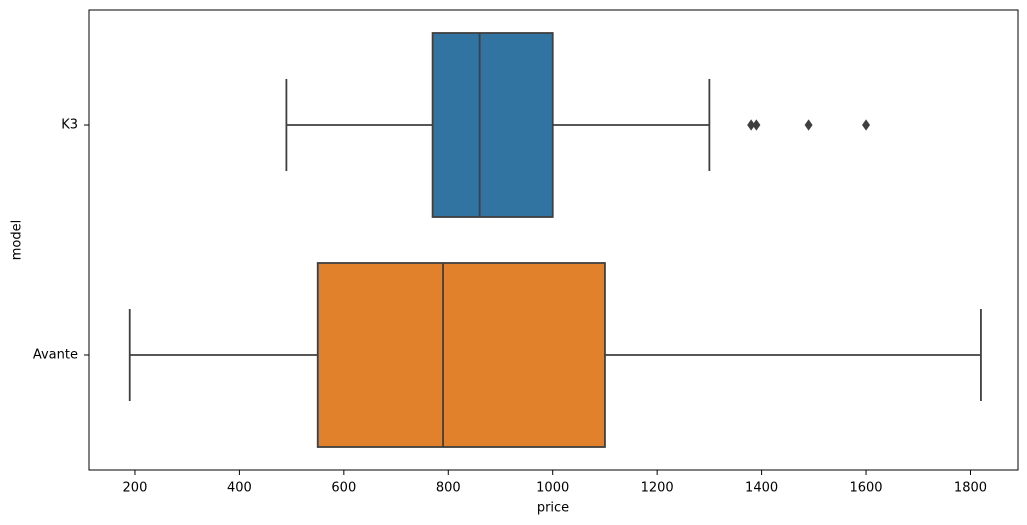 This screenshot has width=1027, height=525. I want to click on x-tick-label: 1000, so click(552, 488).